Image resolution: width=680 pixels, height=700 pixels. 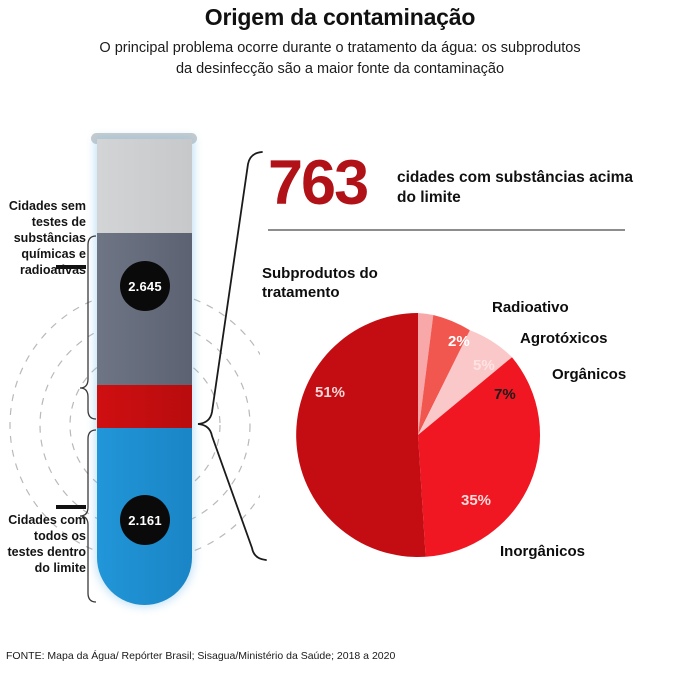 I want to click on tick-blue-label, so click(x=71, y=507).